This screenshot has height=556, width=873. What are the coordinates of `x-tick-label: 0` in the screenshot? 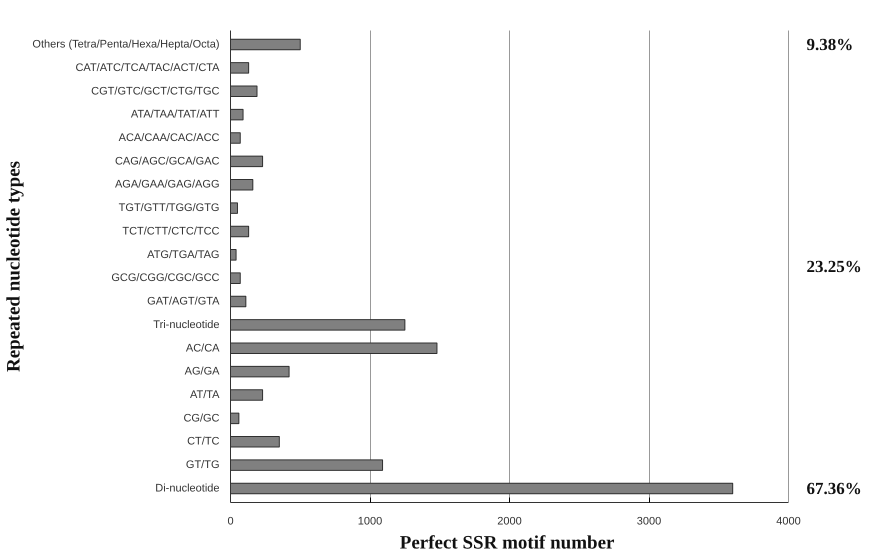 It's located at (230, 522).